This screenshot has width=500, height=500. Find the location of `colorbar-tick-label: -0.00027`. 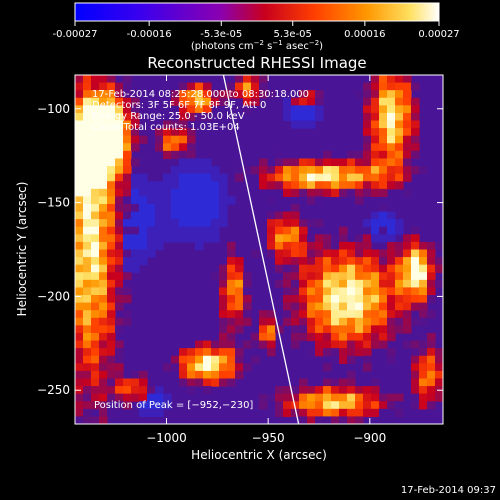

colorbar-tick-label: -0.00027 is located at coordinates (75, 34).